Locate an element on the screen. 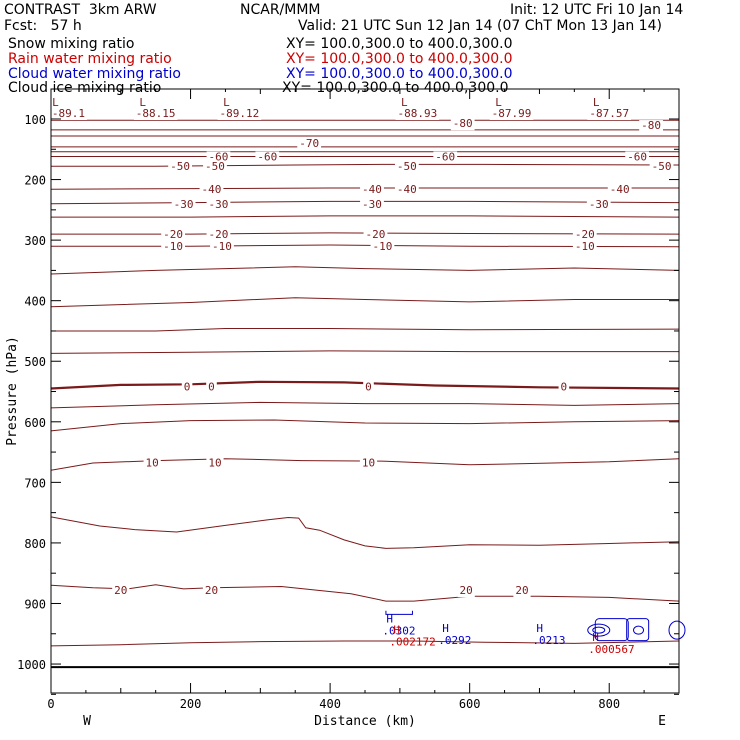 The height and width of the screenshot is (740, 740). minimum-marker-3: L is located at coordinates (404, 102).